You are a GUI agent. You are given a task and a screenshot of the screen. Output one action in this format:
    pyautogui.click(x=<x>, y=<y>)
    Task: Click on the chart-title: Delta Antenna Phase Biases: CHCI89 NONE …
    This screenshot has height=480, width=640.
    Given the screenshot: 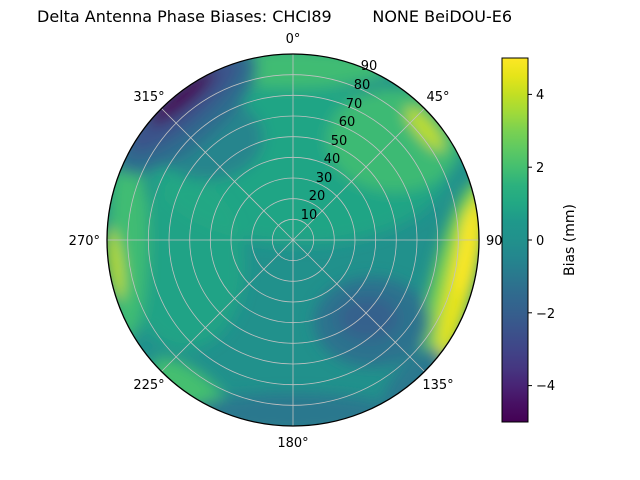 What is the action you would take?
    pyautogui.click(x=275, y=16)
    